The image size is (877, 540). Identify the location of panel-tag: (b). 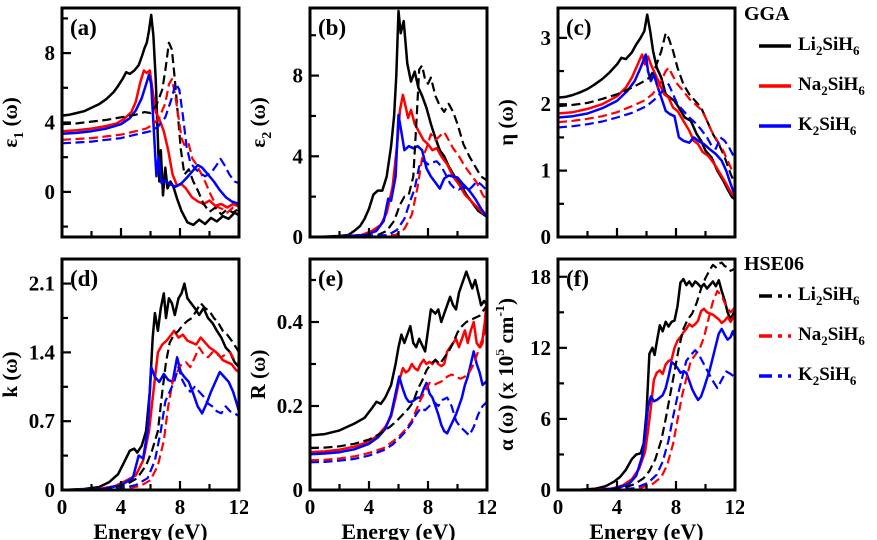
(332, 27).